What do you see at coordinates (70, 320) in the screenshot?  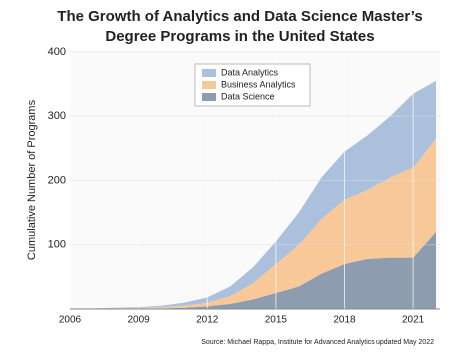 I see `x-tick-label: 2006` at bounding box center [70, 320].